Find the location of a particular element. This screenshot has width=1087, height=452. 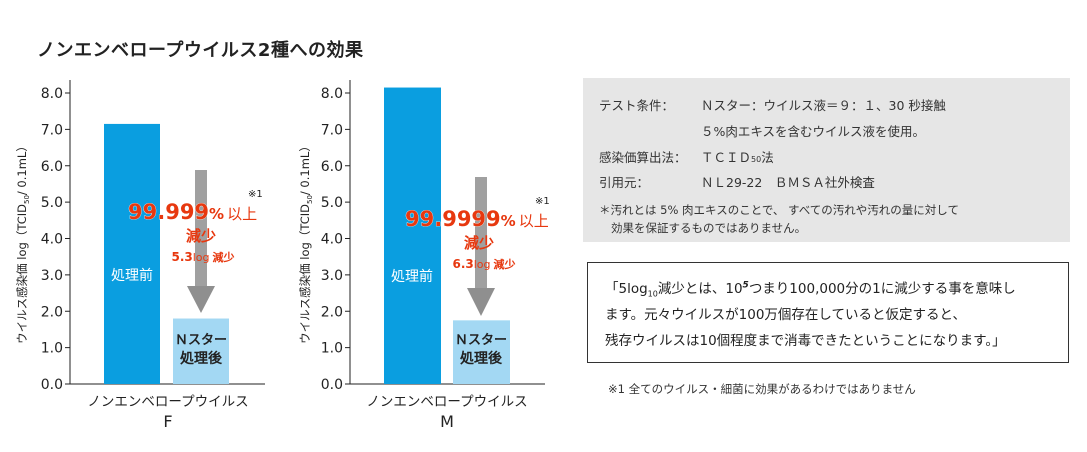

reduction-log: 5.3log 減少 is located at coordinates (202, 257).